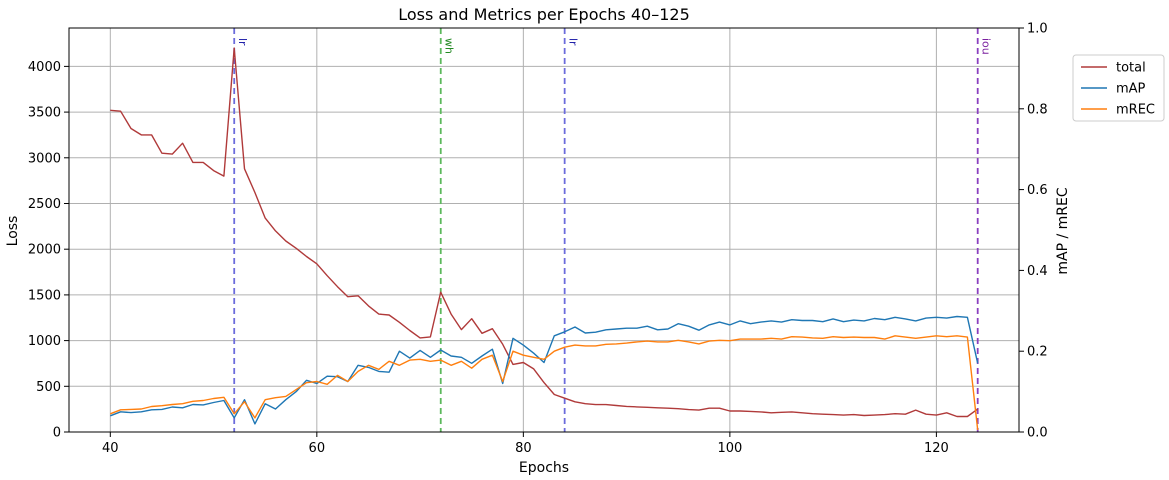 The width and height of the screenshot is (1169, 480). Describe the element at coordinates (544, 14) in the screenshot. I see `chart-title: Loss and Metrics per Epochs 40–125` at that location.